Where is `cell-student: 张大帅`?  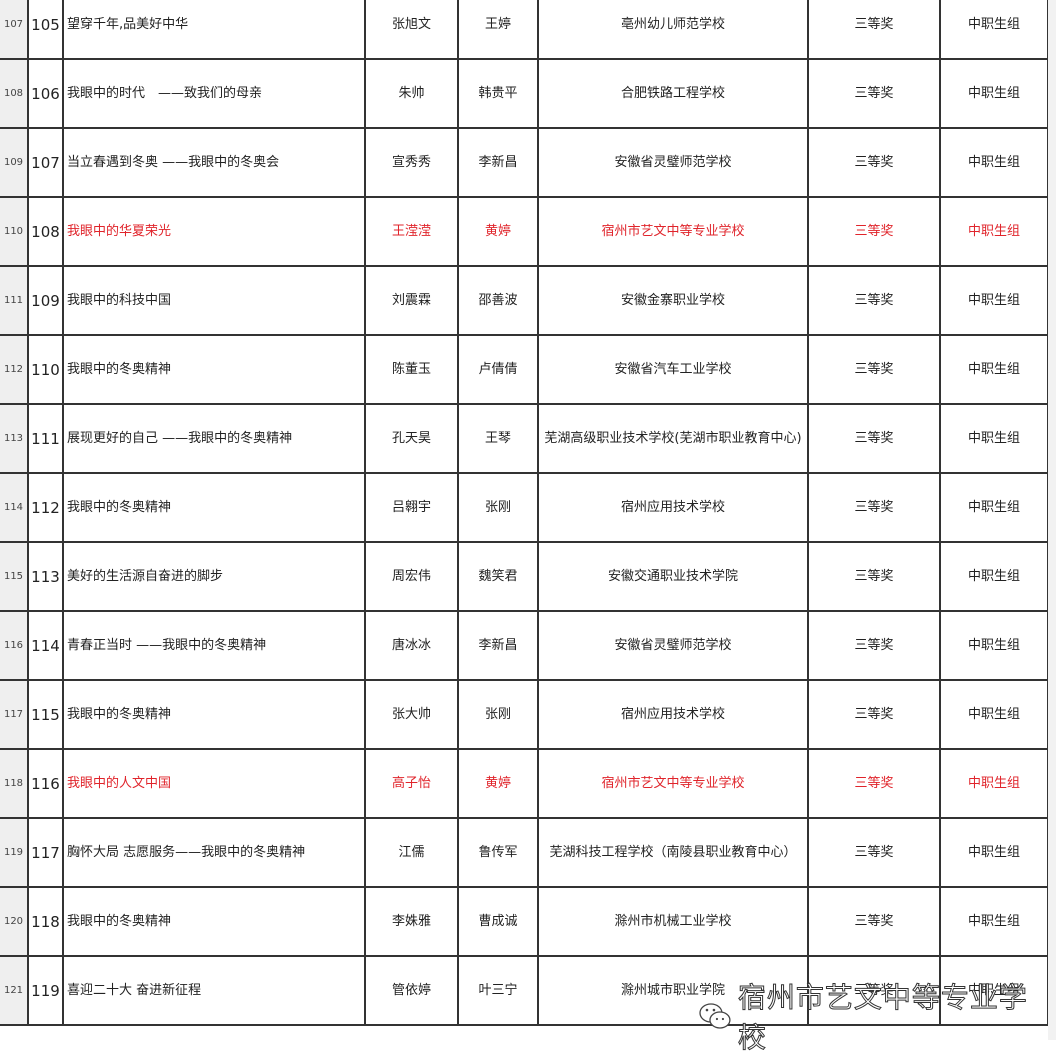 cell-student: 张大帅 is located at coordinates (411, 714).